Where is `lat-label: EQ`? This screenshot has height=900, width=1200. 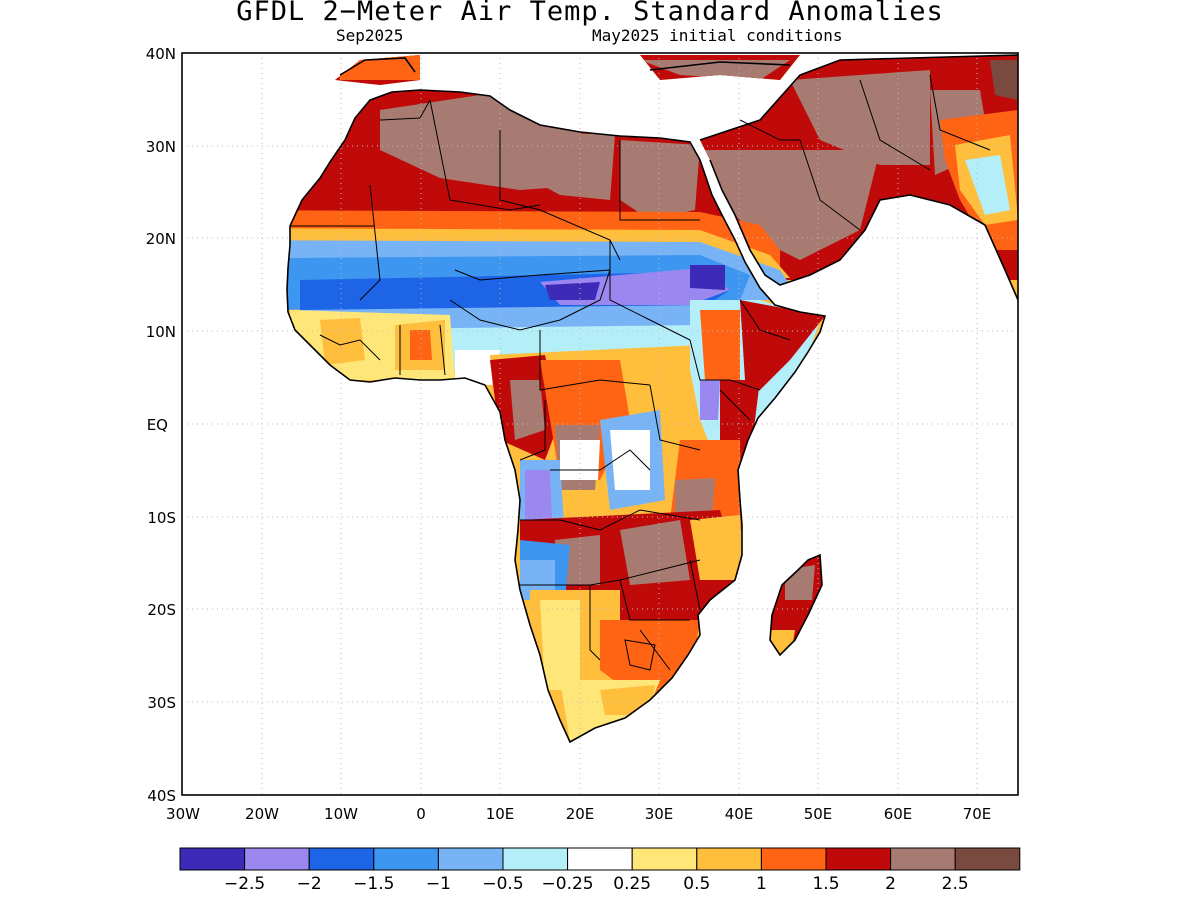 lat-label: EQ is located at coordinates (157, 425).